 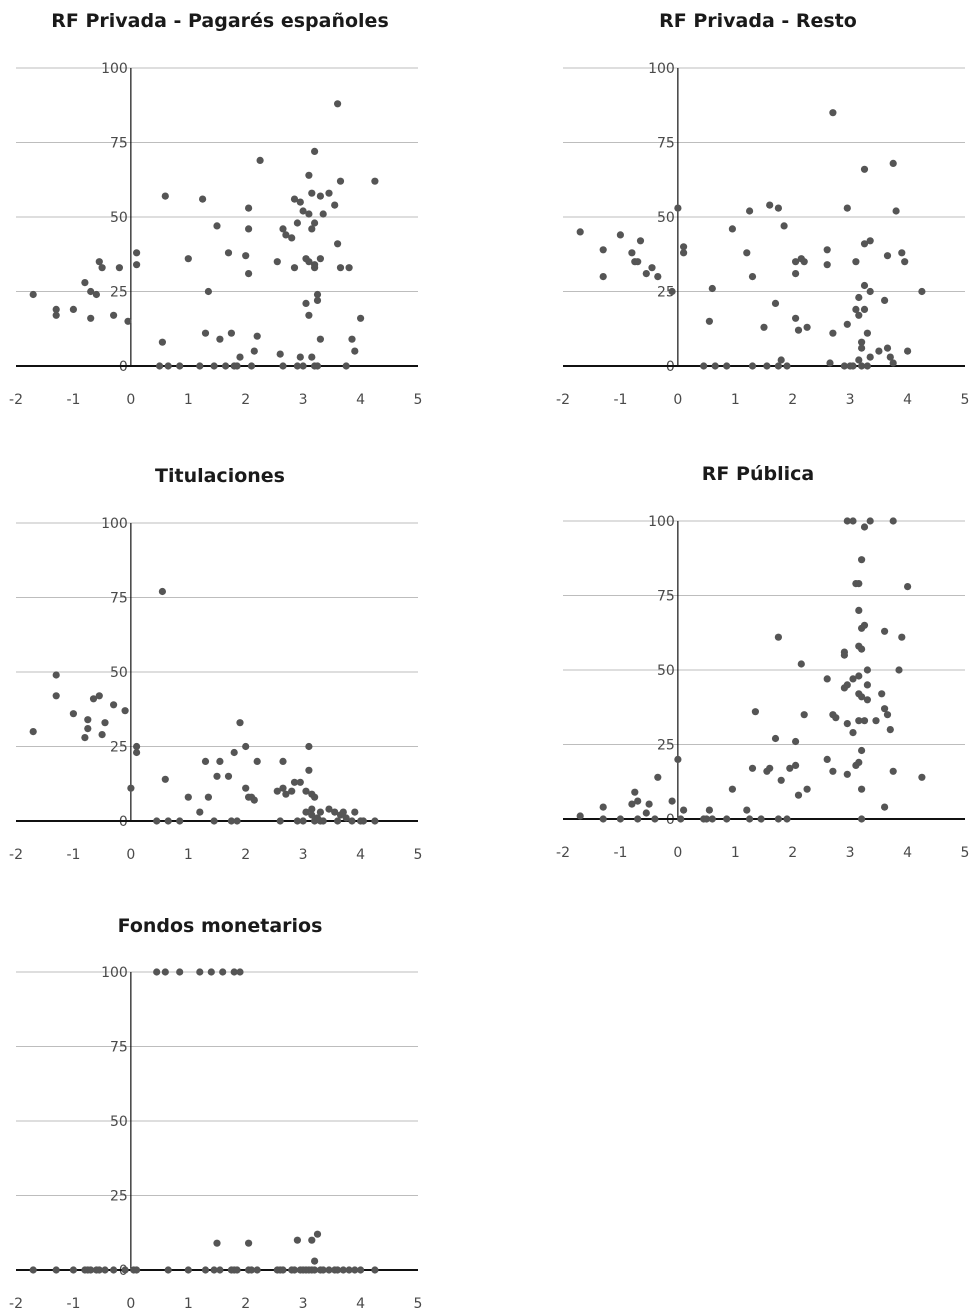 I want to click on y-tick-label: 75, so click(x=666, y=597).